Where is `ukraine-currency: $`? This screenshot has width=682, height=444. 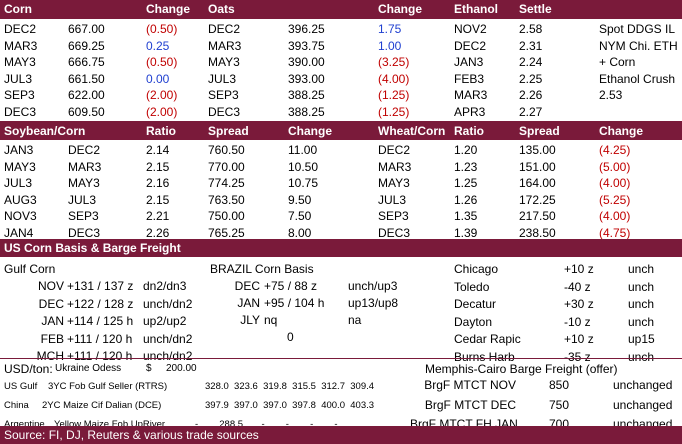 ukraine-currency: $ is located at coordinates (149, 368).